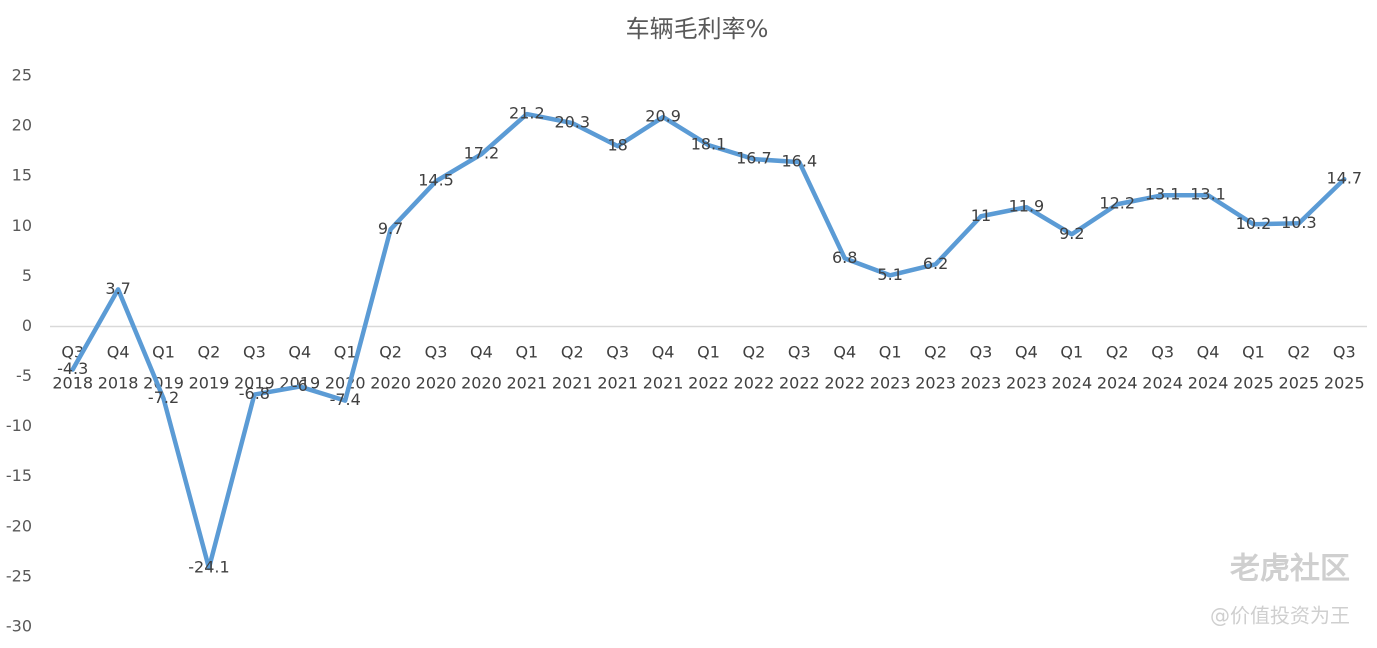 This screenshot has width=1377, height=648. I want to click on data-label: 5.1, so click(889, 274).